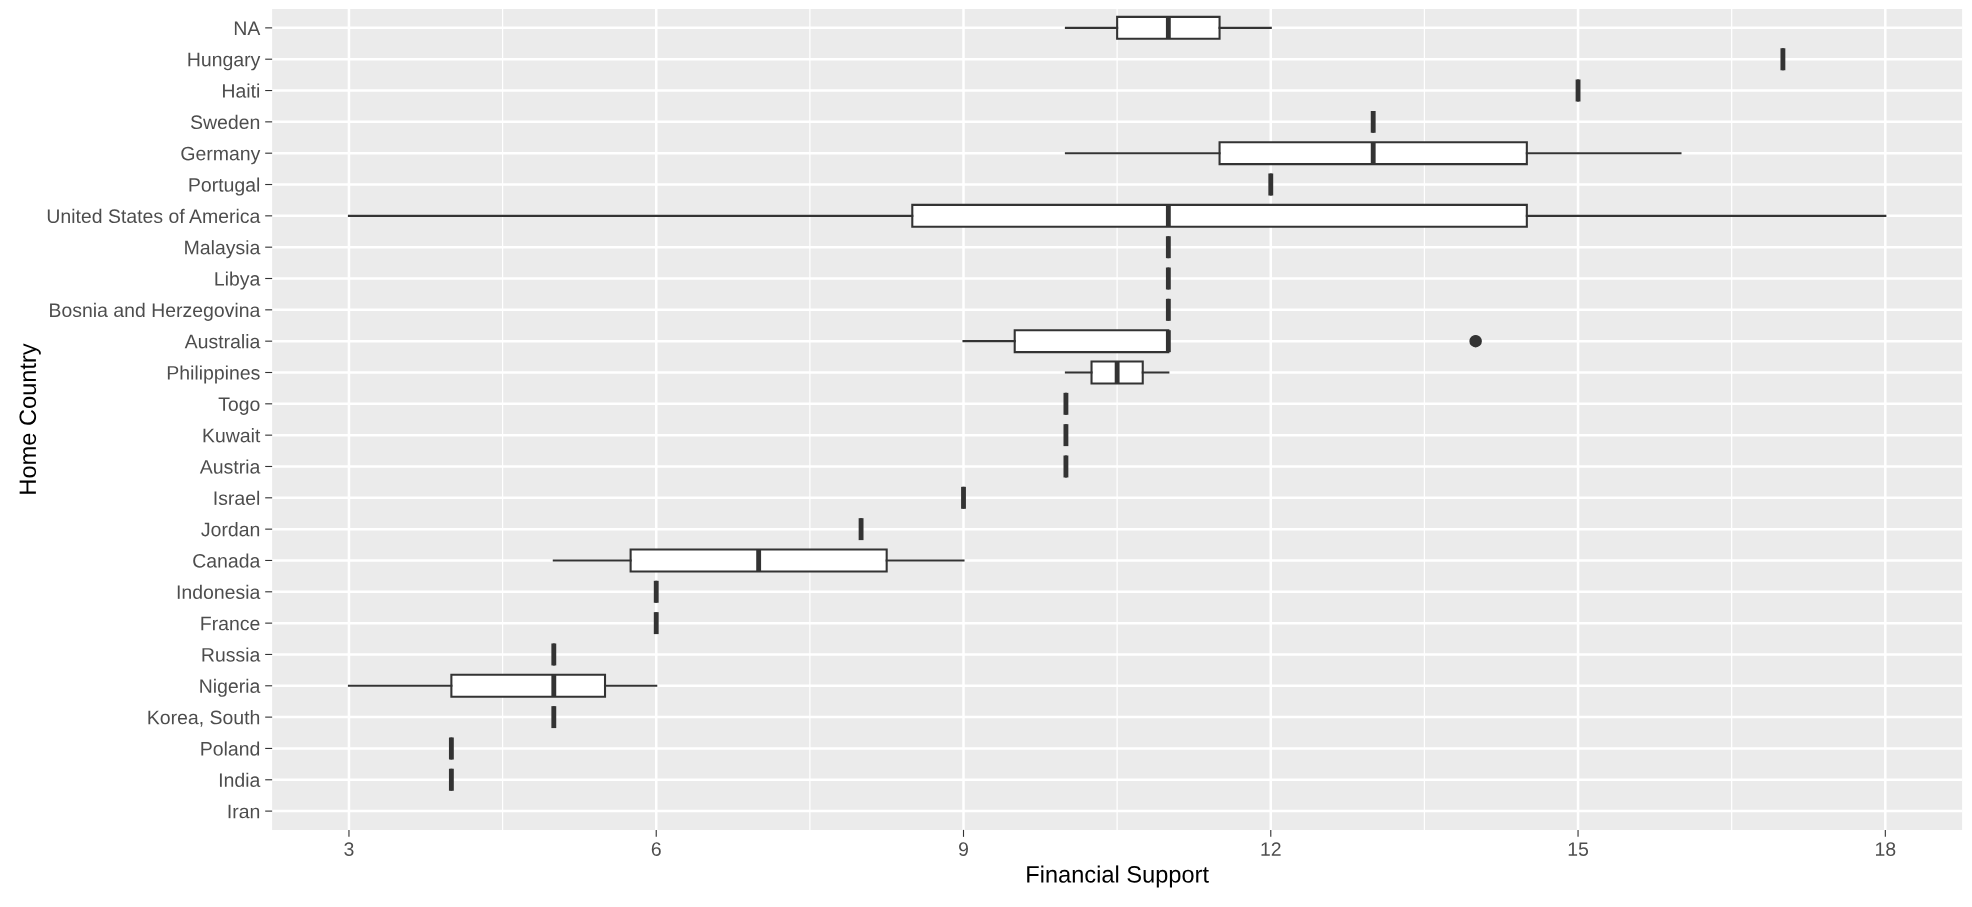  I want to click on y-tick-label: Poland, so click(230, 748).